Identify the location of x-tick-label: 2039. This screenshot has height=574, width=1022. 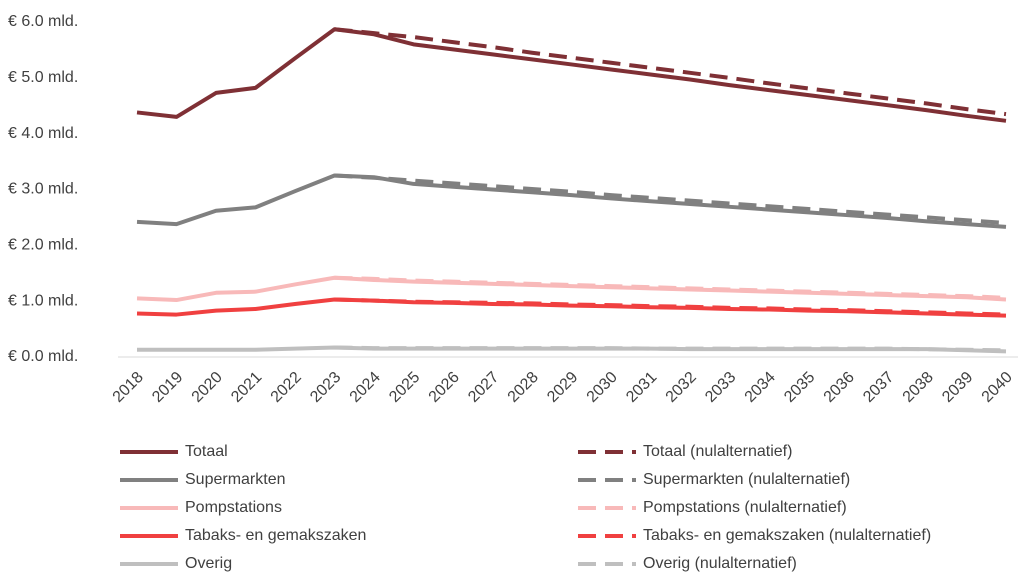
(957, 387).